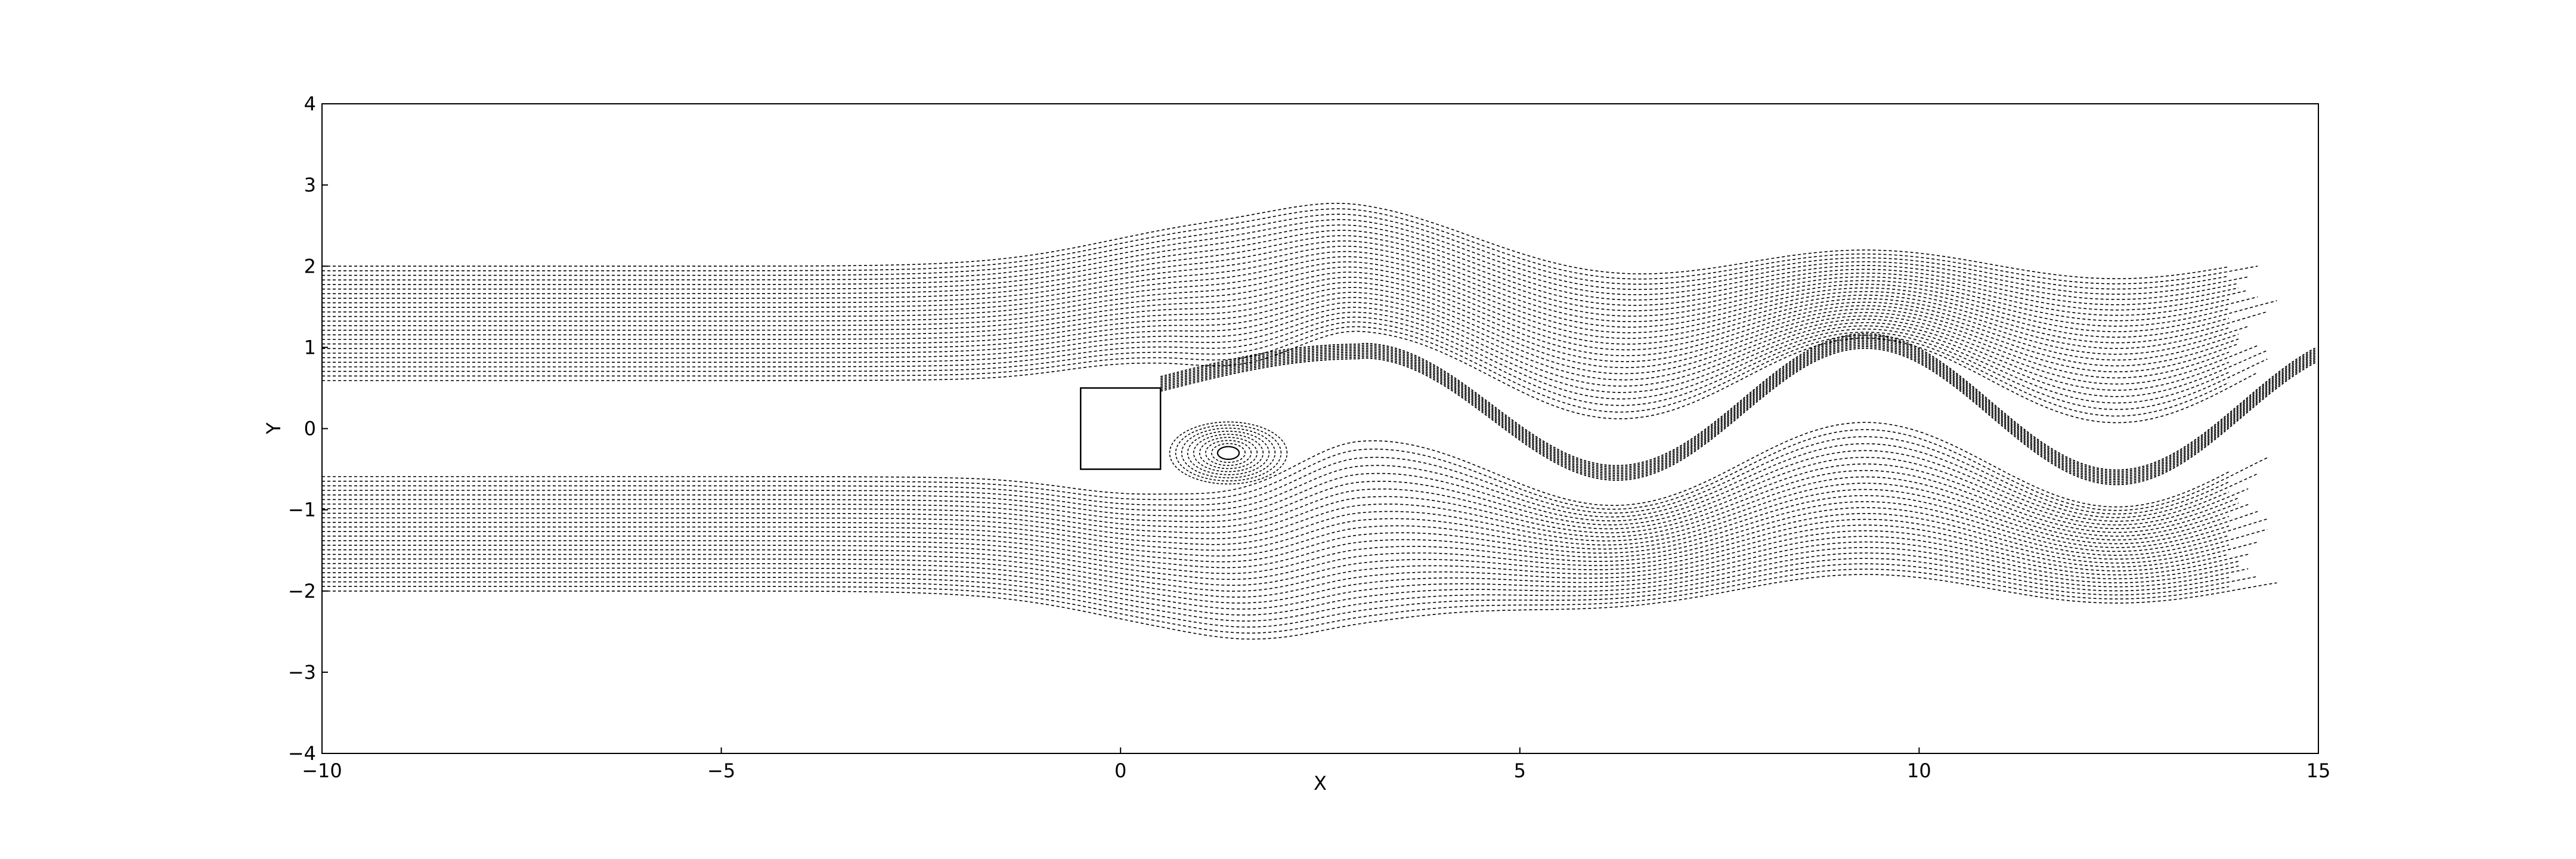 The height and width of the screenshot is (859, 2576). I want to click on x-tick-label: 10, so click(1919, 770).